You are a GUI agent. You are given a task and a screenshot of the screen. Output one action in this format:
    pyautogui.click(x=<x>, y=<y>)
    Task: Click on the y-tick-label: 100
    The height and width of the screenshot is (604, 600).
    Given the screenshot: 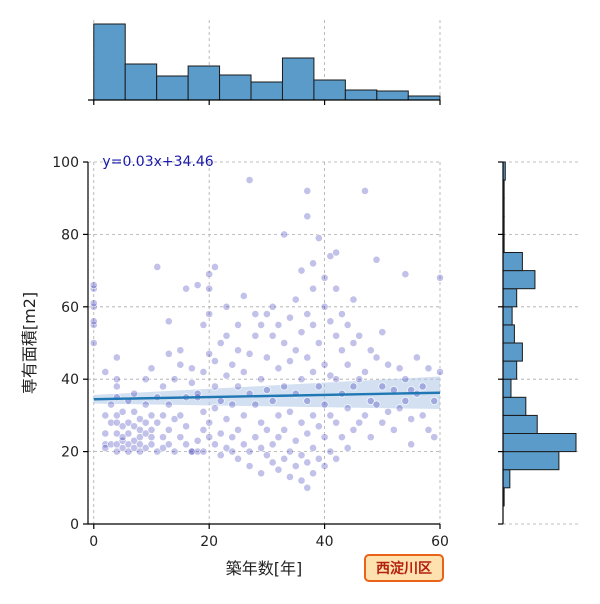 What is the action you would take?
    pyautogui.click(x=65, y=163)
    